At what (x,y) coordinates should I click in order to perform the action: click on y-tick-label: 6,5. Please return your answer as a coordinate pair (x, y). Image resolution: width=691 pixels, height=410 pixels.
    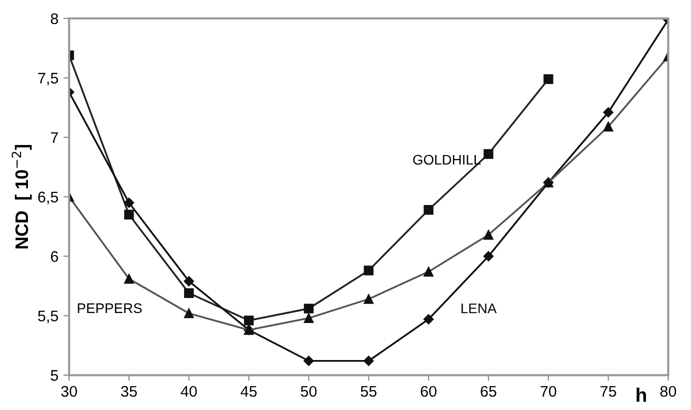
    Looking at the image, I should click on (48, 198).